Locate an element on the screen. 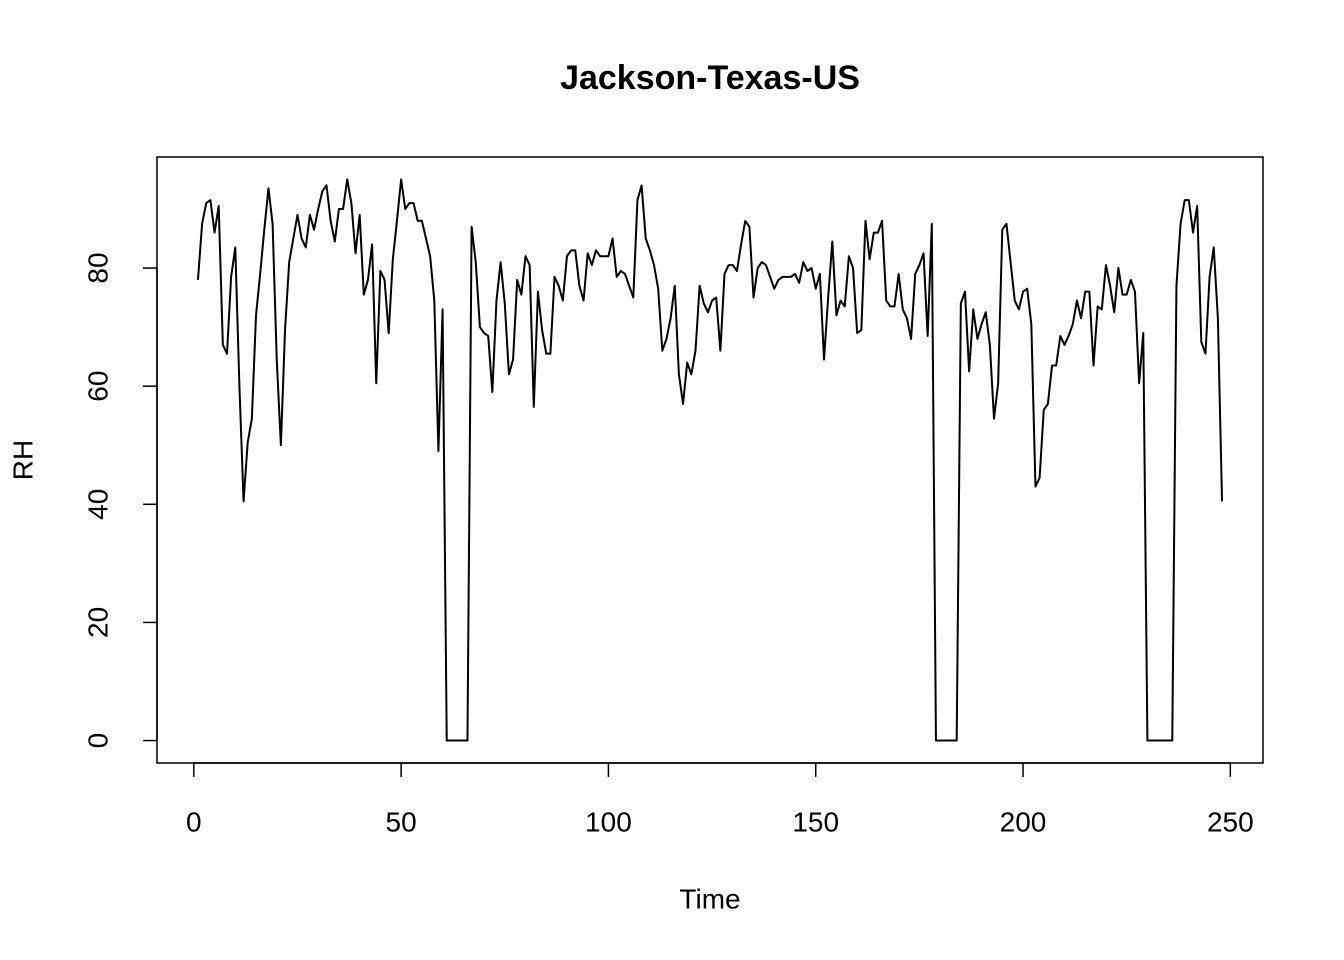  x-tick-label: 50 is located at coordinates (401, 821).